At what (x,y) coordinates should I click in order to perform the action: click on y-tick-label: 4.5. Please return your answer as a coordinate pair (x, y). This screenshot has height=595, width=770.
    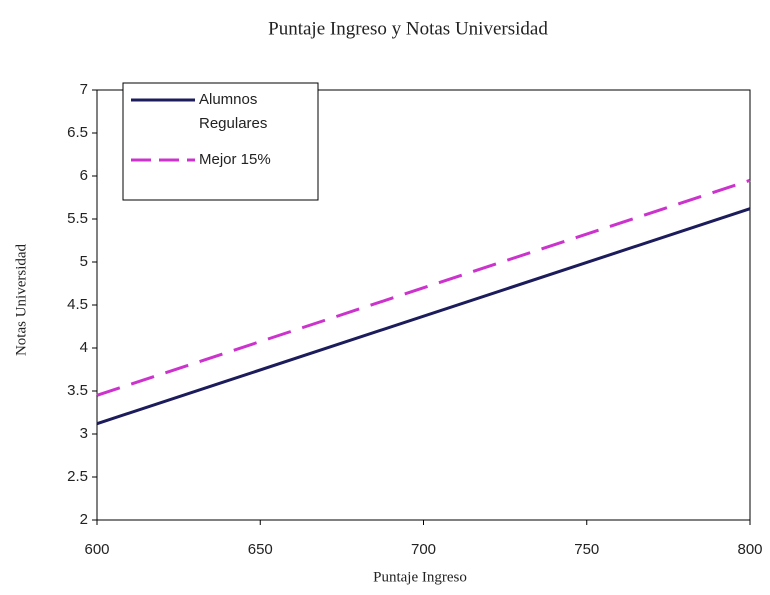
    Looking at the image, I should click on (77, 304).